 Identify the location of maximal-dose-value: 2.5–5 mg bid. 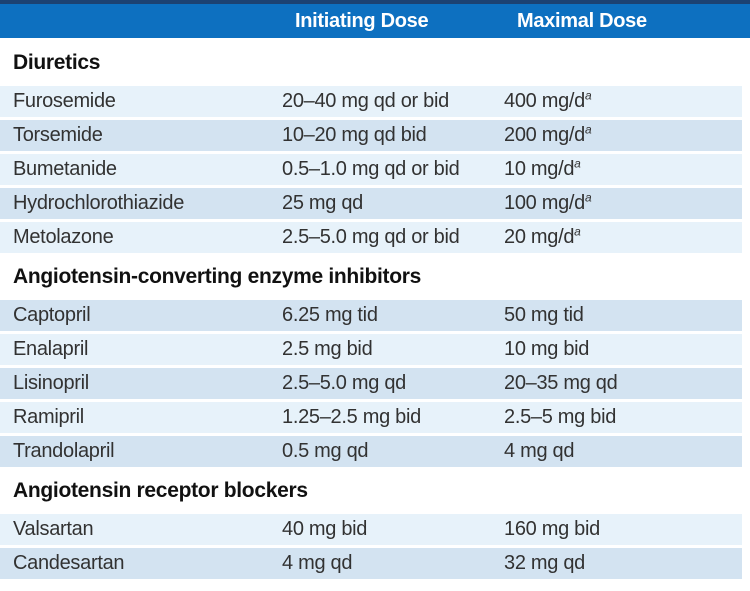
(560, 417).